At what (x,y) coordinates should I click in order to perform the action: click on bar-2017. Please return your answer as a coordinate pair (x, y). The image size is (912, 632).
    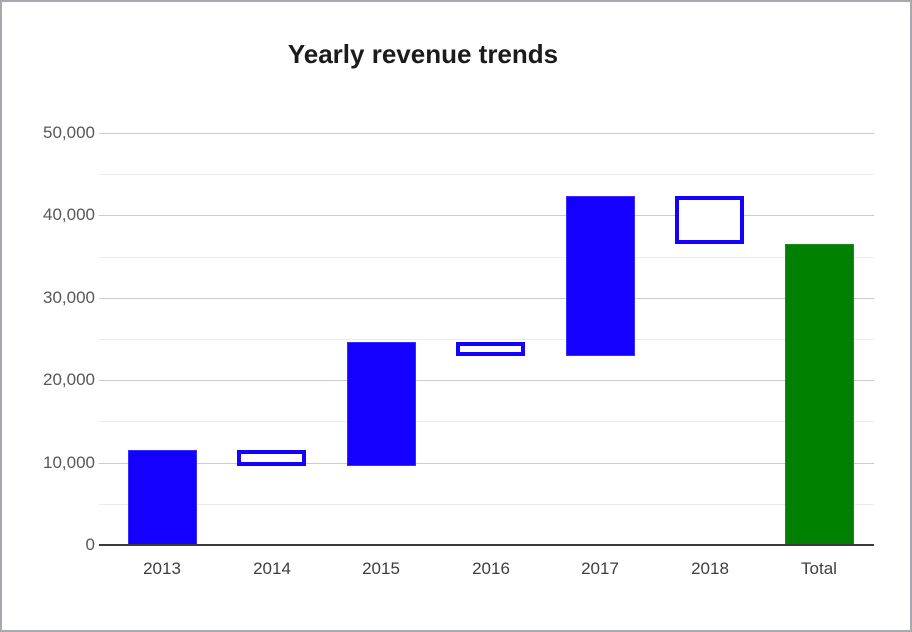
    Looking at the image, I should click on (600, 276).